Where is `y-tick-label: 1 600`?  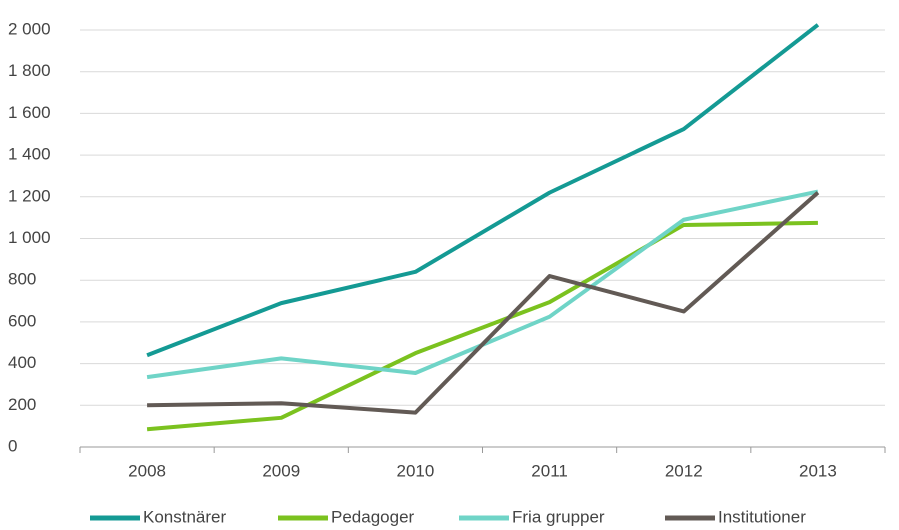
y-tick-label: 1 600 is located at coordinates (29, 112).